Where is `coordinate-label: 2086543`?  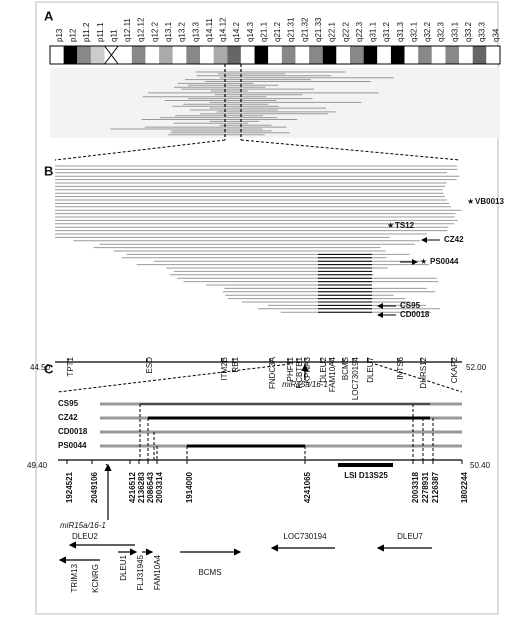 coordinate-label: 2086543 is located at coordinates (150, 487).